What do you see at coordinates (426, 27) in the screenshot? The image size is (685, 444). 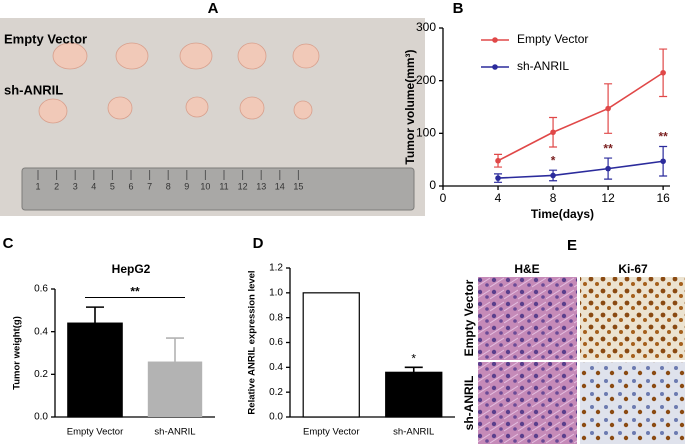 I see `y-tick-label: 300` at bounding box center [426, 27].